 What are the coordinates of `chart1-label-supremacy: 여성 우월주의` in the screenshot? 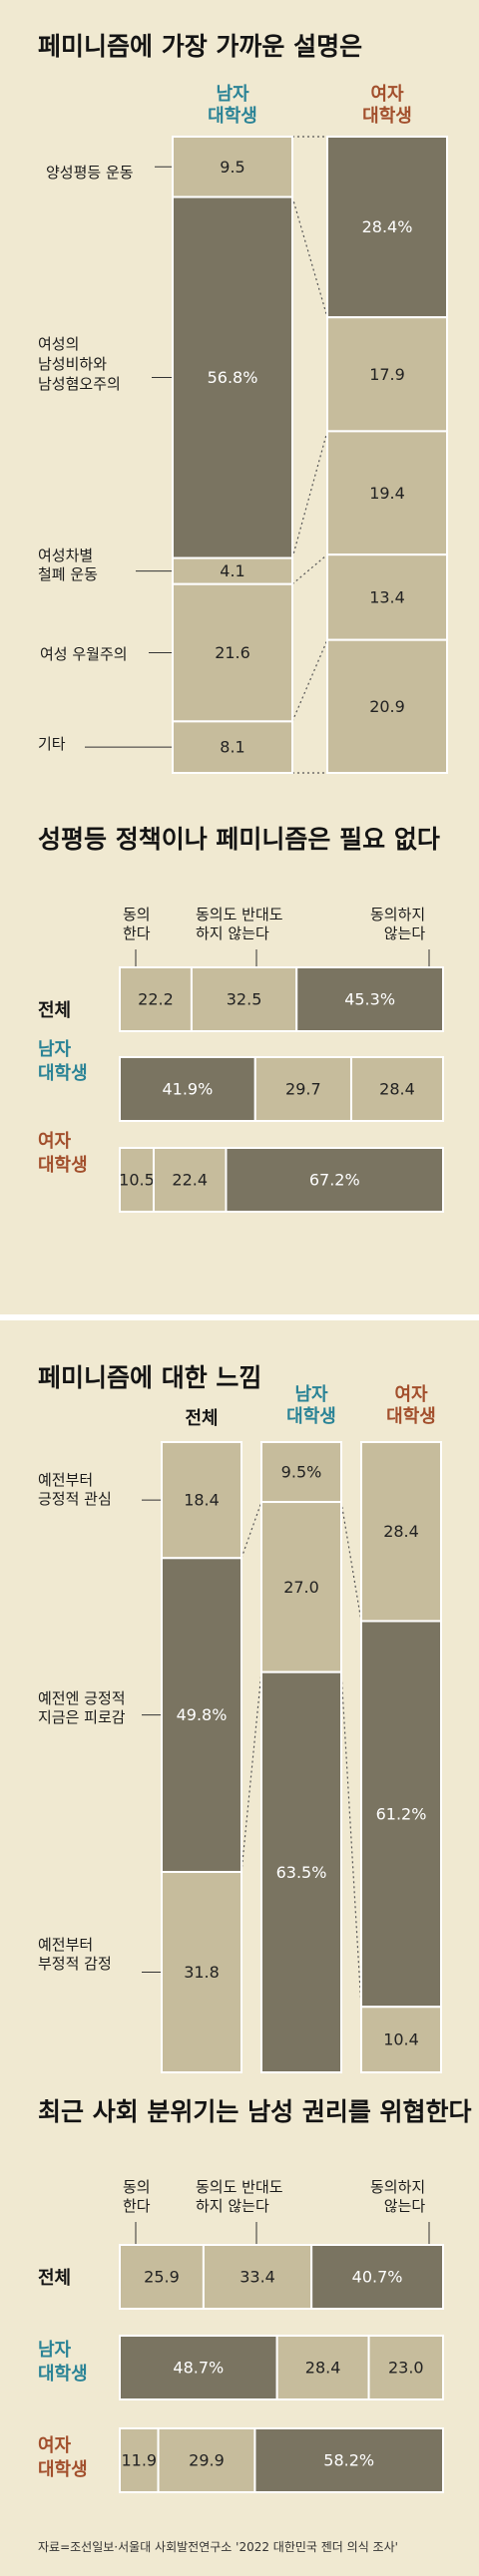 It's located at (84, 654).